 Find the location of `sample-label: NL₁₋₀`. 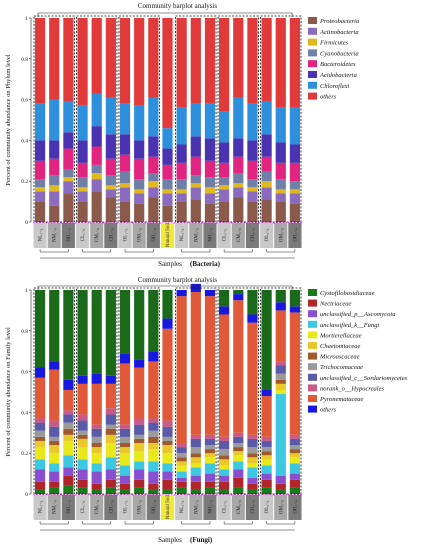

sample-label: NL₁₋₀ is located at coordinates (41, 506).